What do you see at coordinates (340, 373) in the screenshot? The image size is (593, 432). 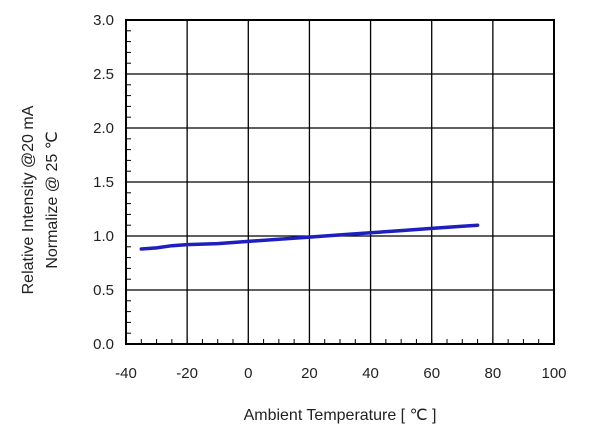 I see `x-tick-labels: -40 -20 0 20 40 60 80 100` at bounding box center [340, 373].